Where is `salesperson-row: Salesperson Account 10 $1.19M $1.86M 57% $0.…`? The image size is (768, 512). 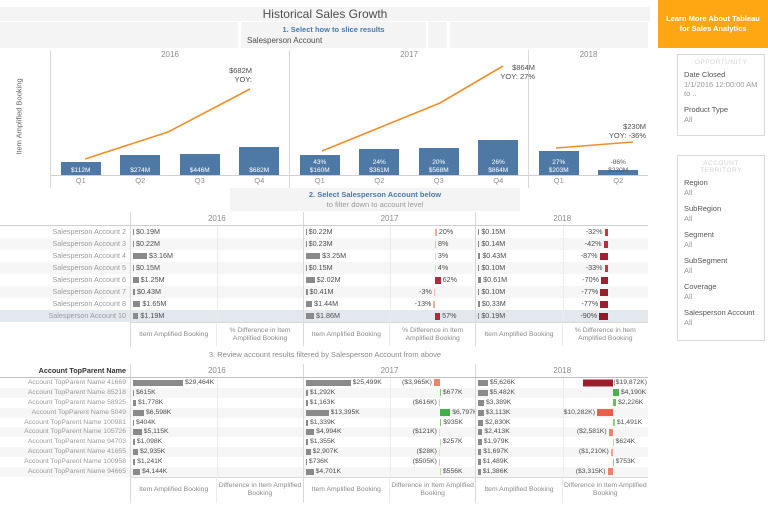
salesperson-row: Salesperson Account 10 $1.19M $1.86M 57% $0.… is located at coordinates (324, 316).